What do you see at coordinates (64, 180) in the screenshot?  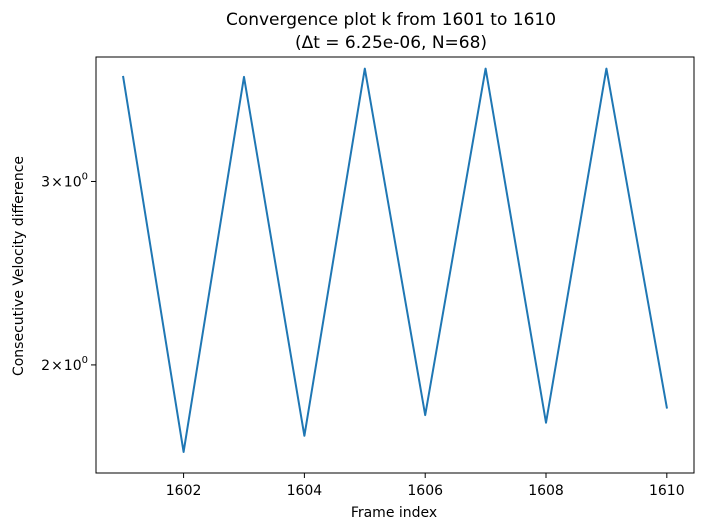 I see `y-tick-label: 3×100` at bounding box center [64, 180].